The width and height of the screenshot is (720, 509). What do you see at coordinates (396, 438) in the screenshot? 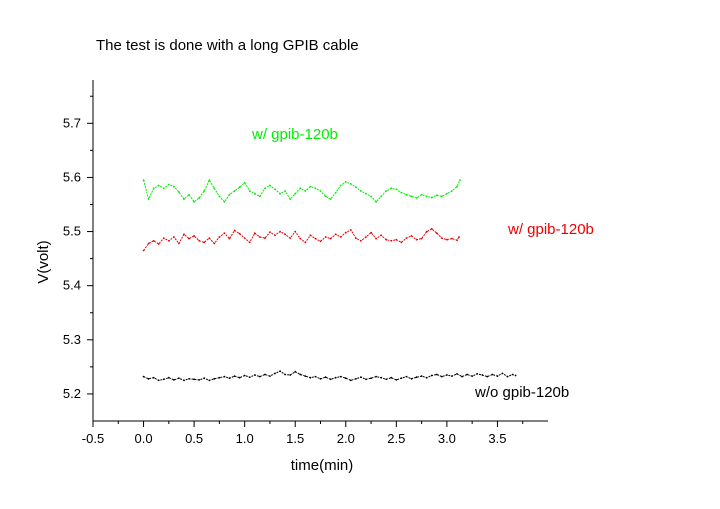
I see `x-tick-label: 2.5` at bounding box center [396, 438].